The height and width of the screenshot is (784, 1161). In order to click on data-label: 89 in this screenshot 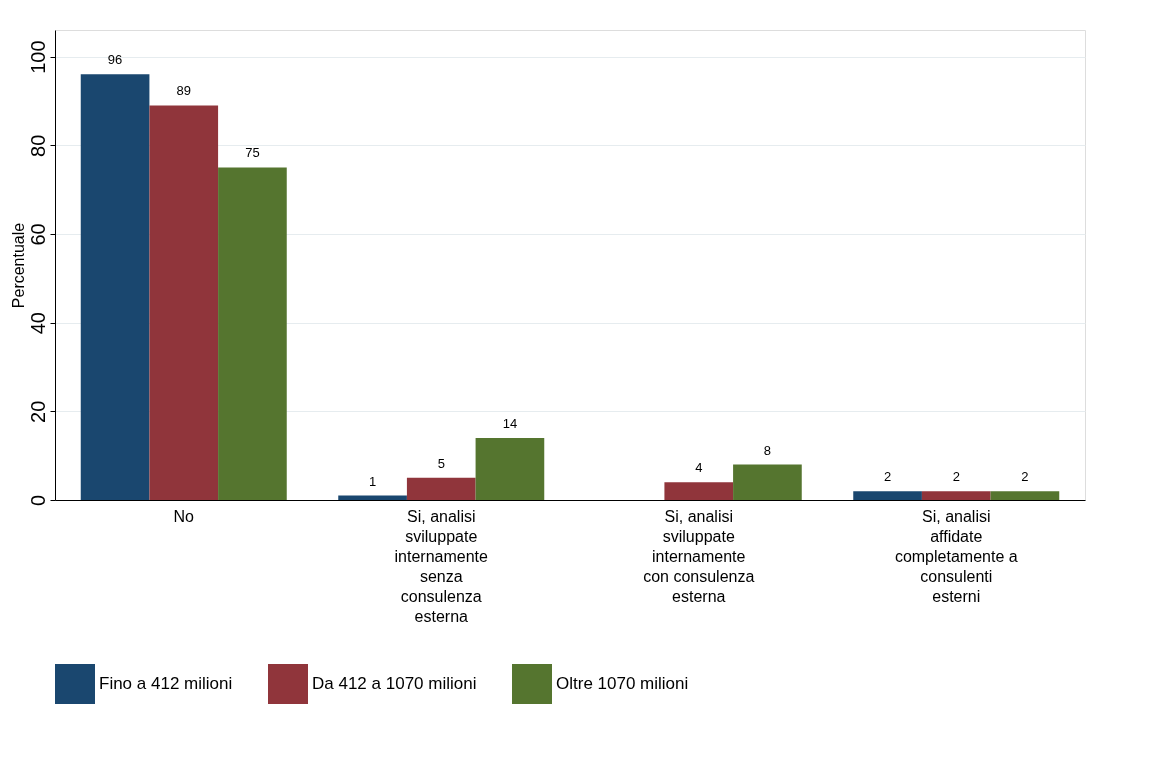, I will do `click(183, 91)`.